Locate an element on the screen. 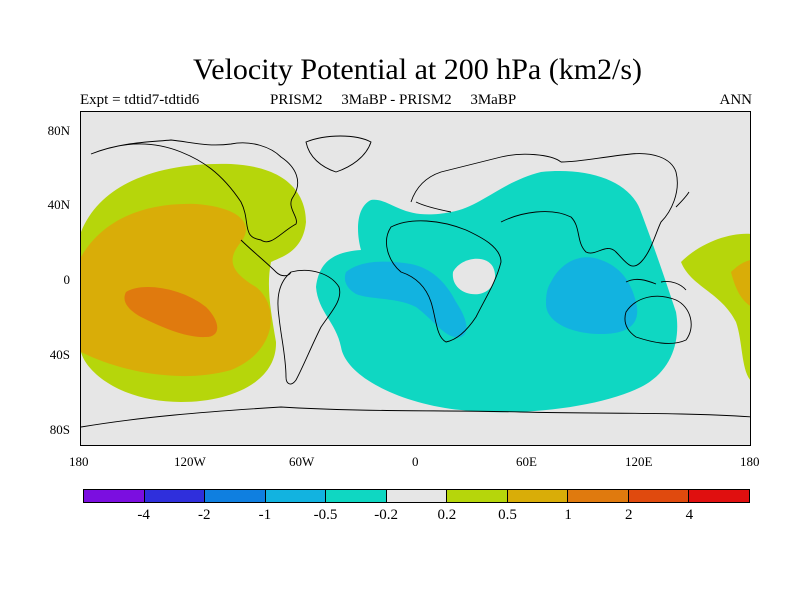 The image size is (800, 600). coast-japan is located at coordinates (682, 199).